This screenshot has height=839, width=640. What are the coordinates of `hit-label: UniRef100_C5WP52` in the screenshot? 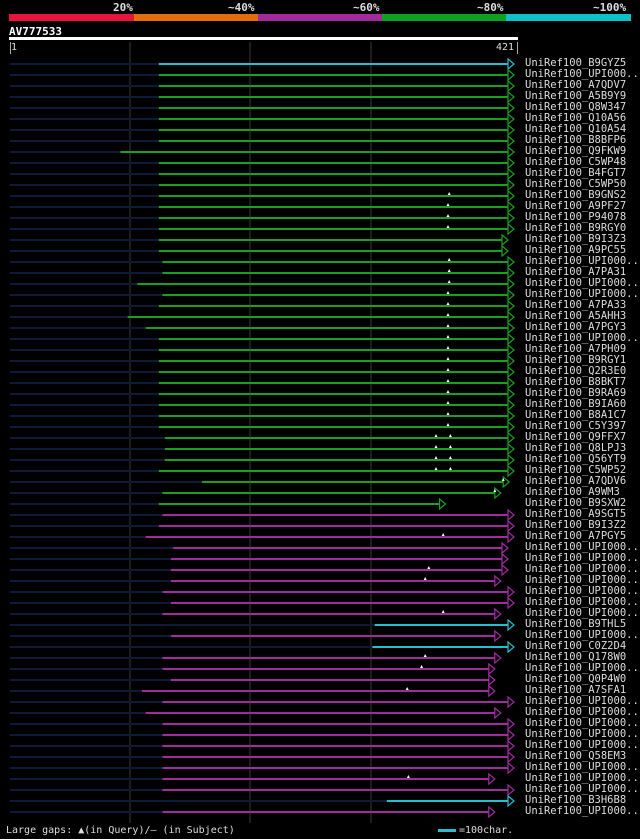 It's located at (576, 470).